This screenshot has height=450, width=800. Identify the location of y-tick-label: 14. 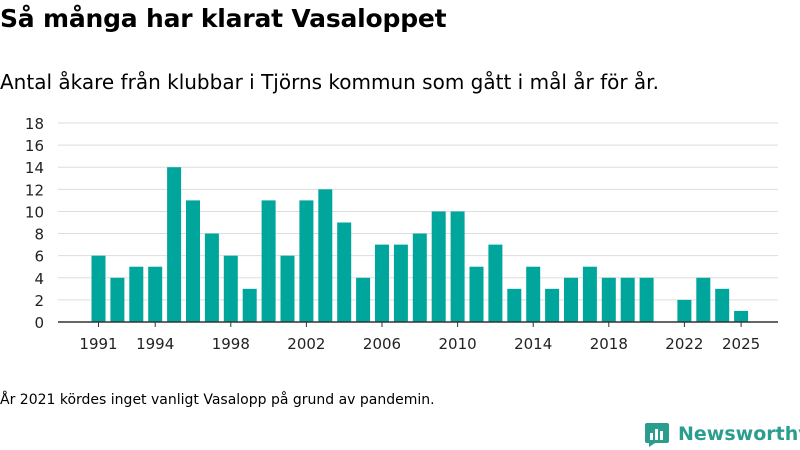
(34, 168).